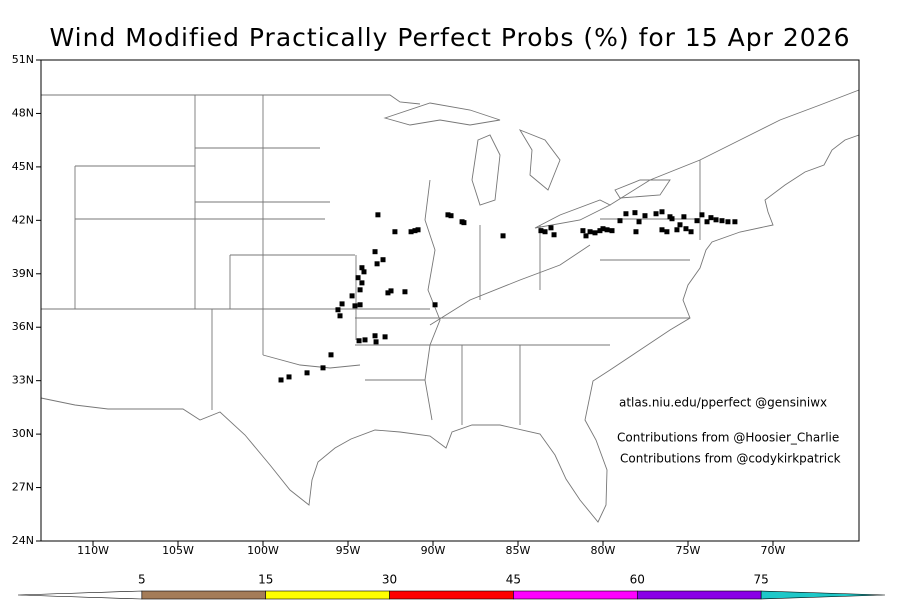 This screenshot has width=900, height=604. What do you see at coordinates (728, 438) in the screenshot?
I see `annotation: Contributions from @Hoosier_Charlie` at bounding box center [728, 438].